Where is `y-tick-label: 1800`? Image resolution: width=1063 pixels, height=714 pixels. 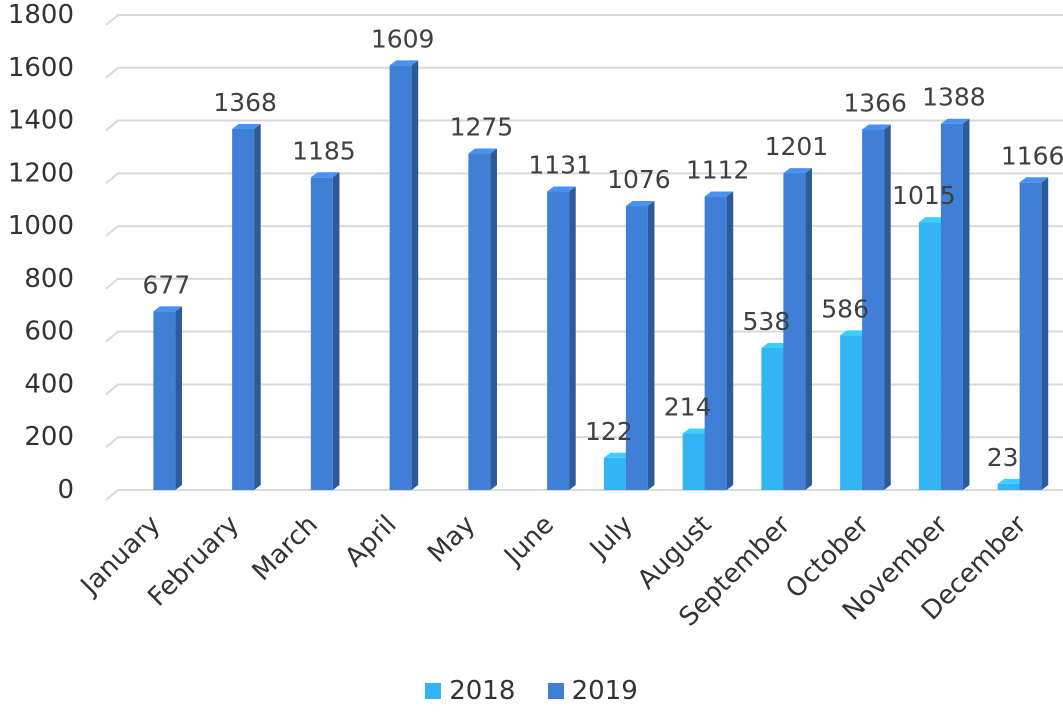 y-tick-label: 1800 is located at coordinates (41, 15).